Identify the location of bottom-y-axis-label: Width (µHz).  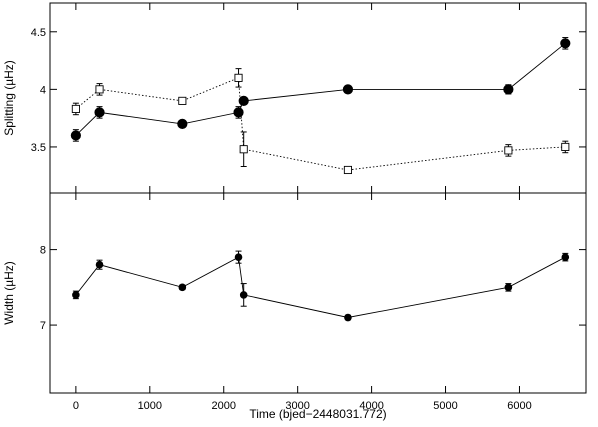
(9, 293).